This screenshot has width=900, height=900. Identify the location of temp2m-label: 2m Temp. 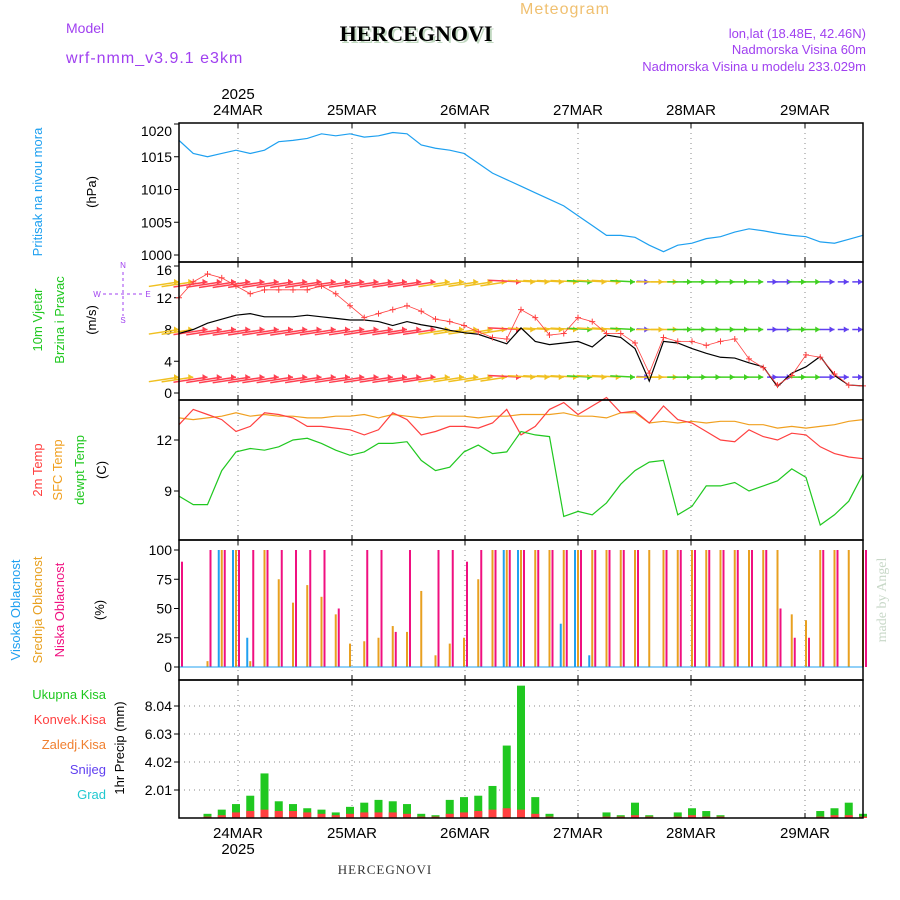
(37, 469).